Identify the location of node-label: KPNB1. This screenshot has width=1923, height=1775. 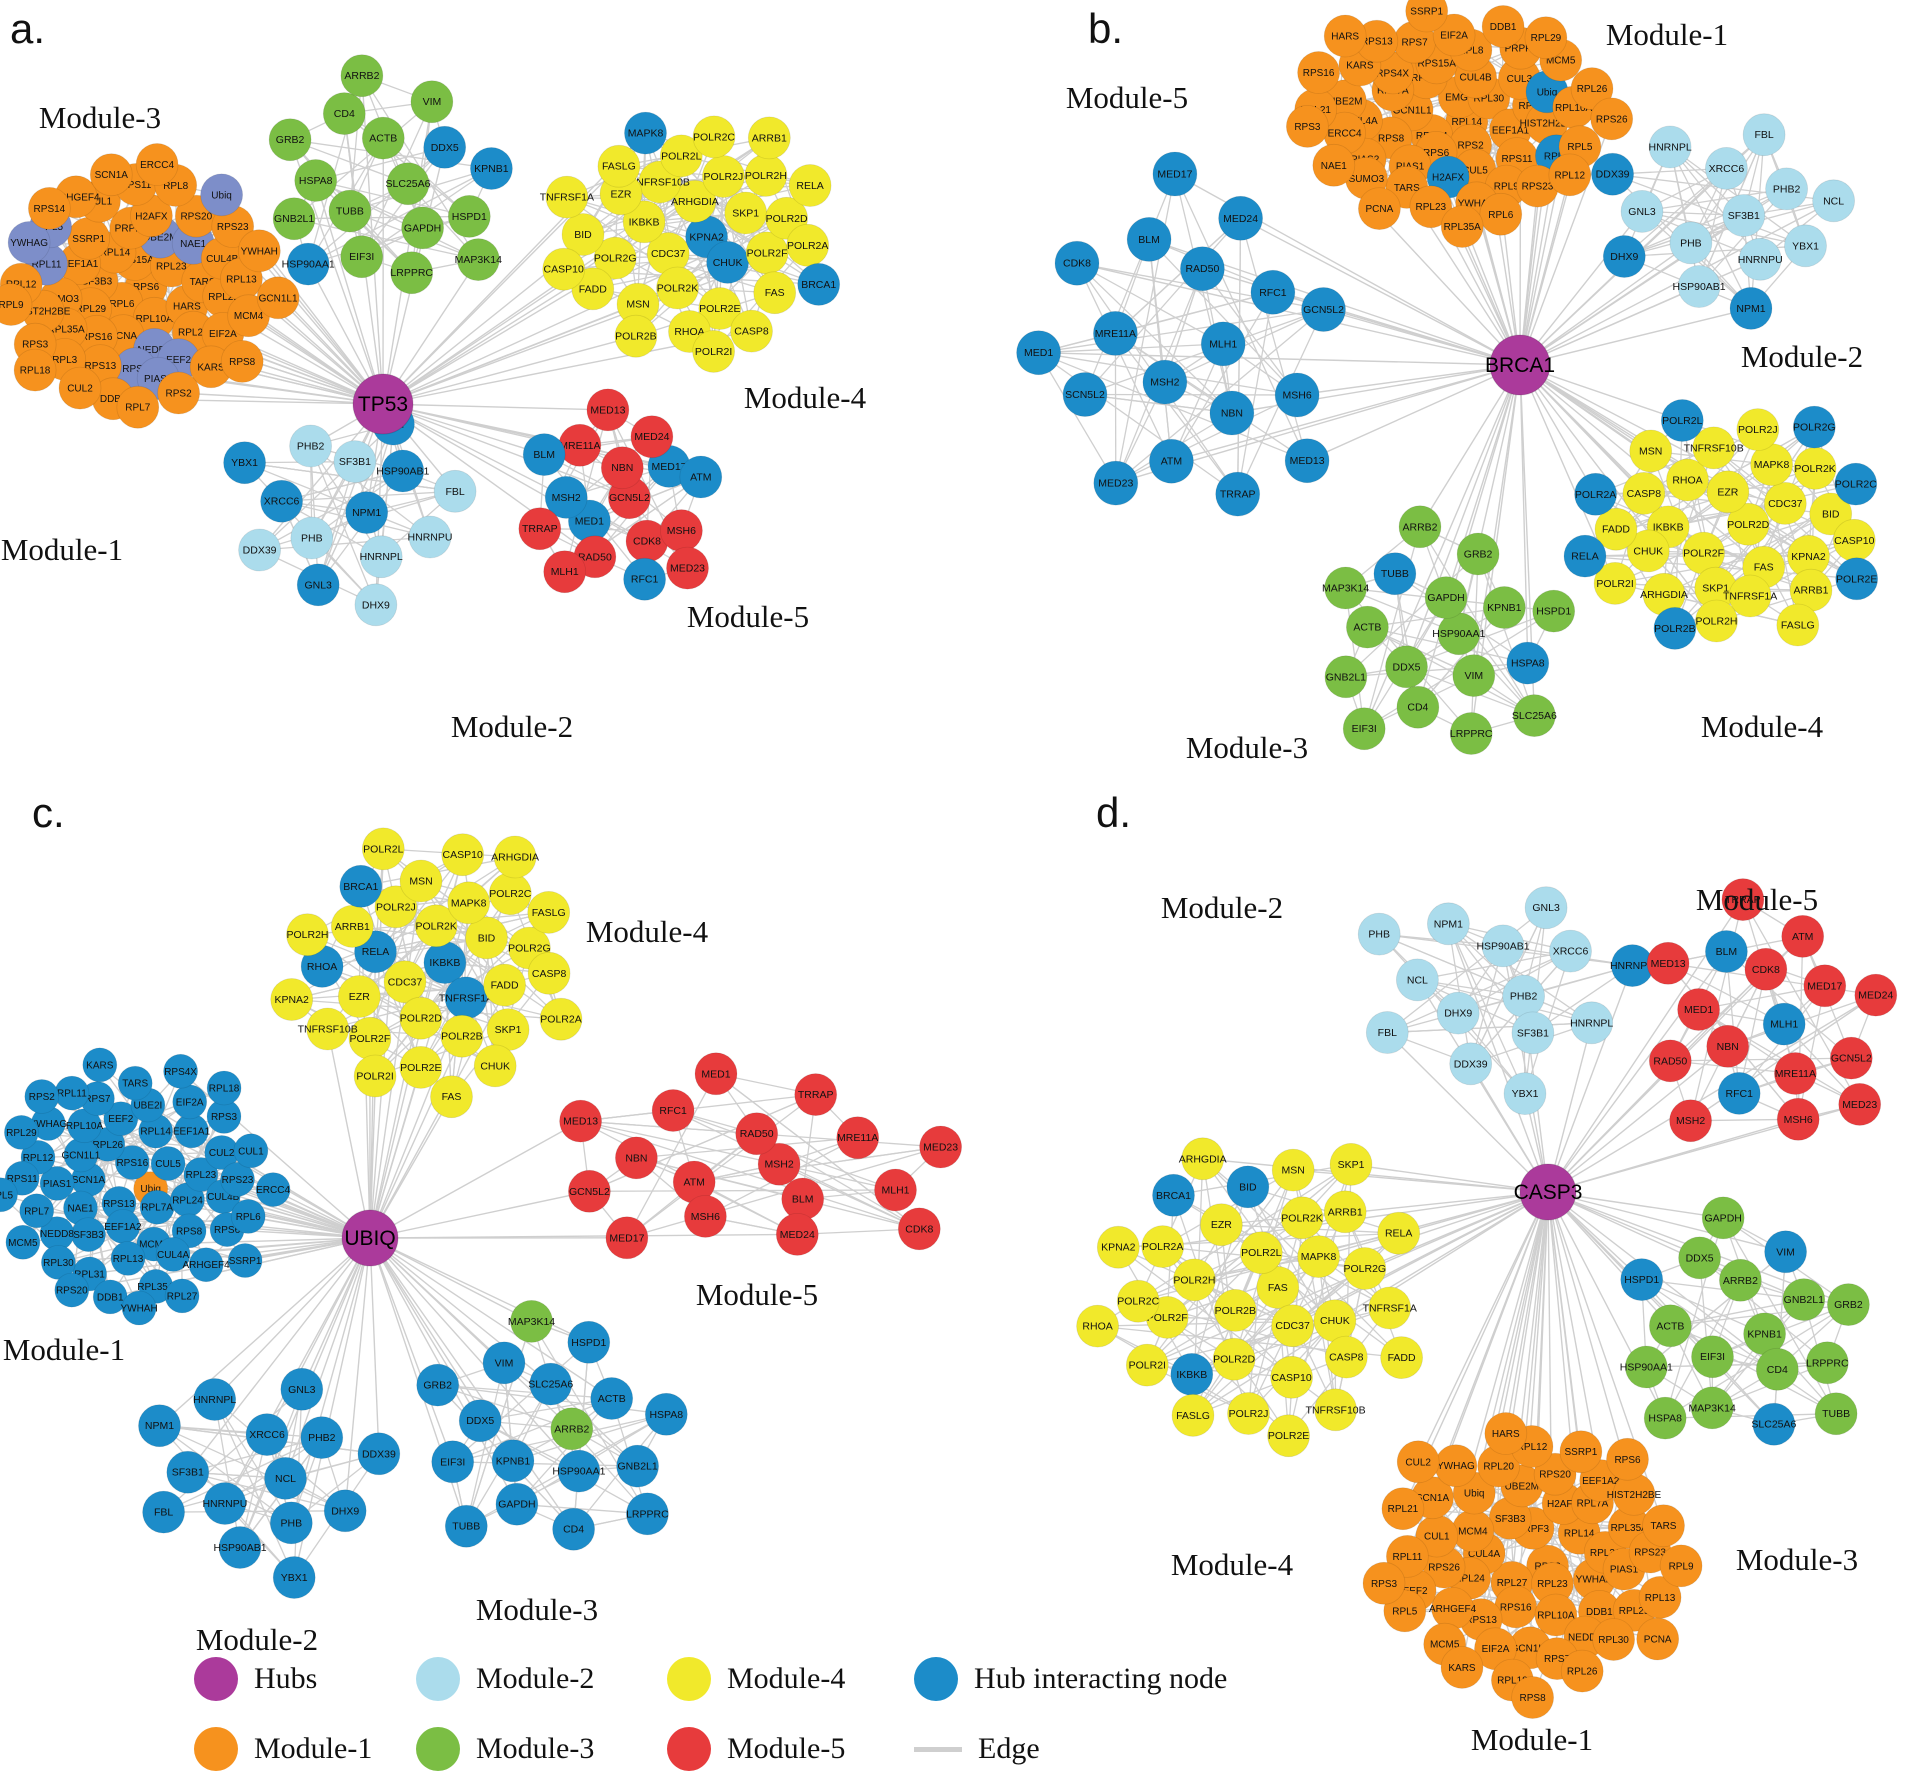
(491, 169).